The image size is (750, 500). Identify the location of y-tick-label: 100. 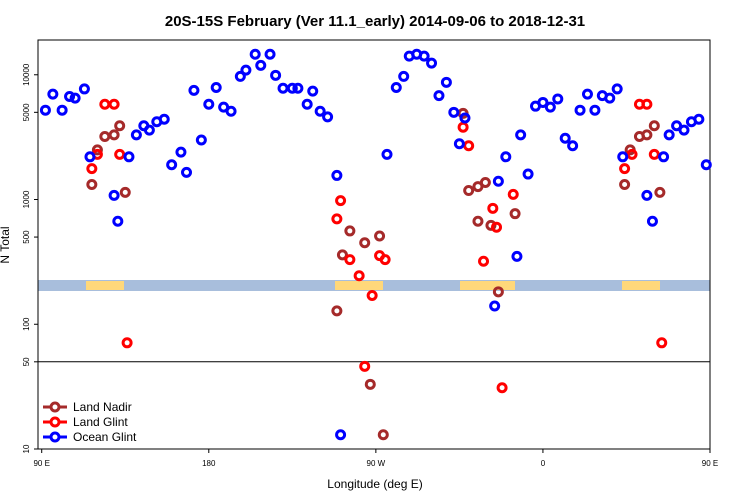
(26, 324).